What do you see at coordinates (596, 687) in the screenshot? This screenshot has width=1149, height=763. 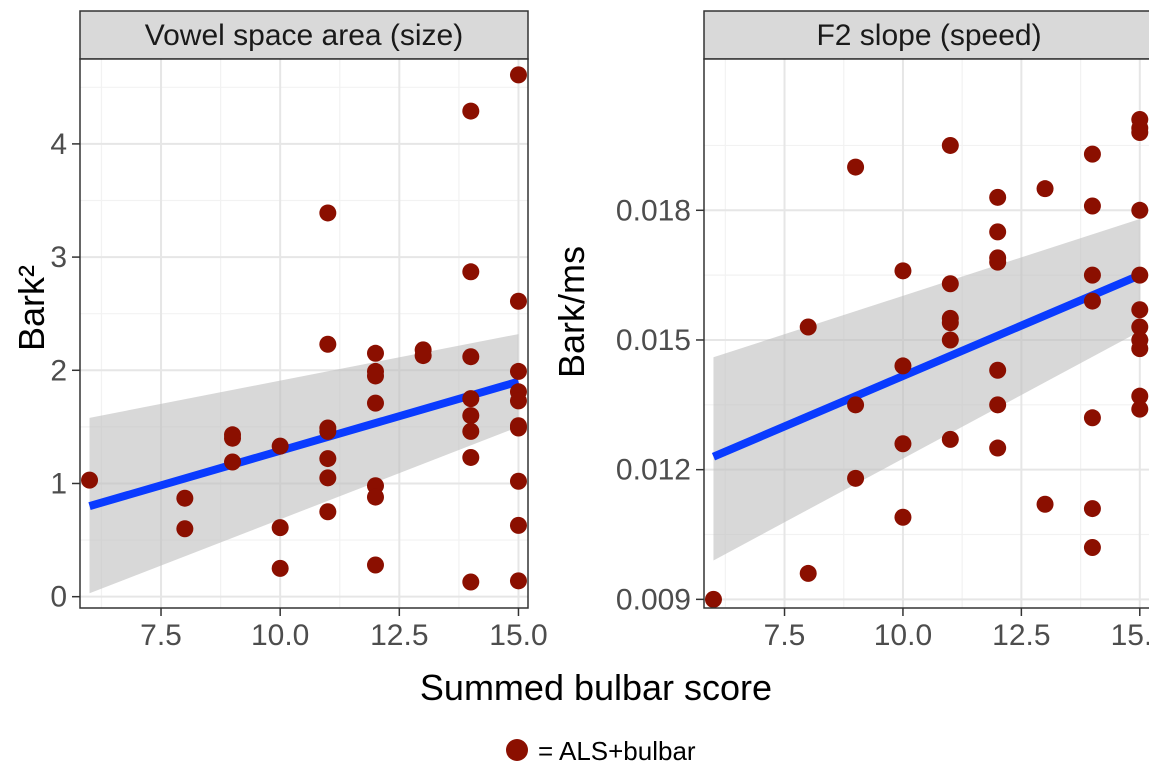 I see `x-axis-title: Summed bulbar score` at bounding box center [596, 687].